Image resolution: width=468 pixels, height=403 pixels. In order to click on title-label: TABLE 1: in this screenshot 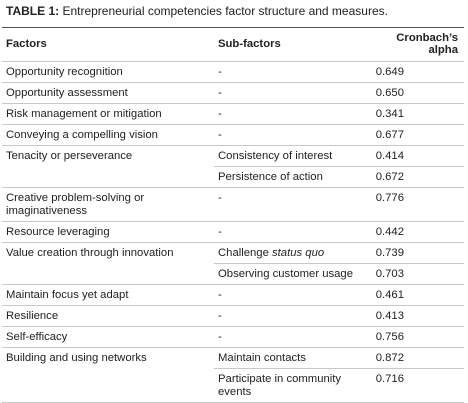, I will do `click(33, 11)`.